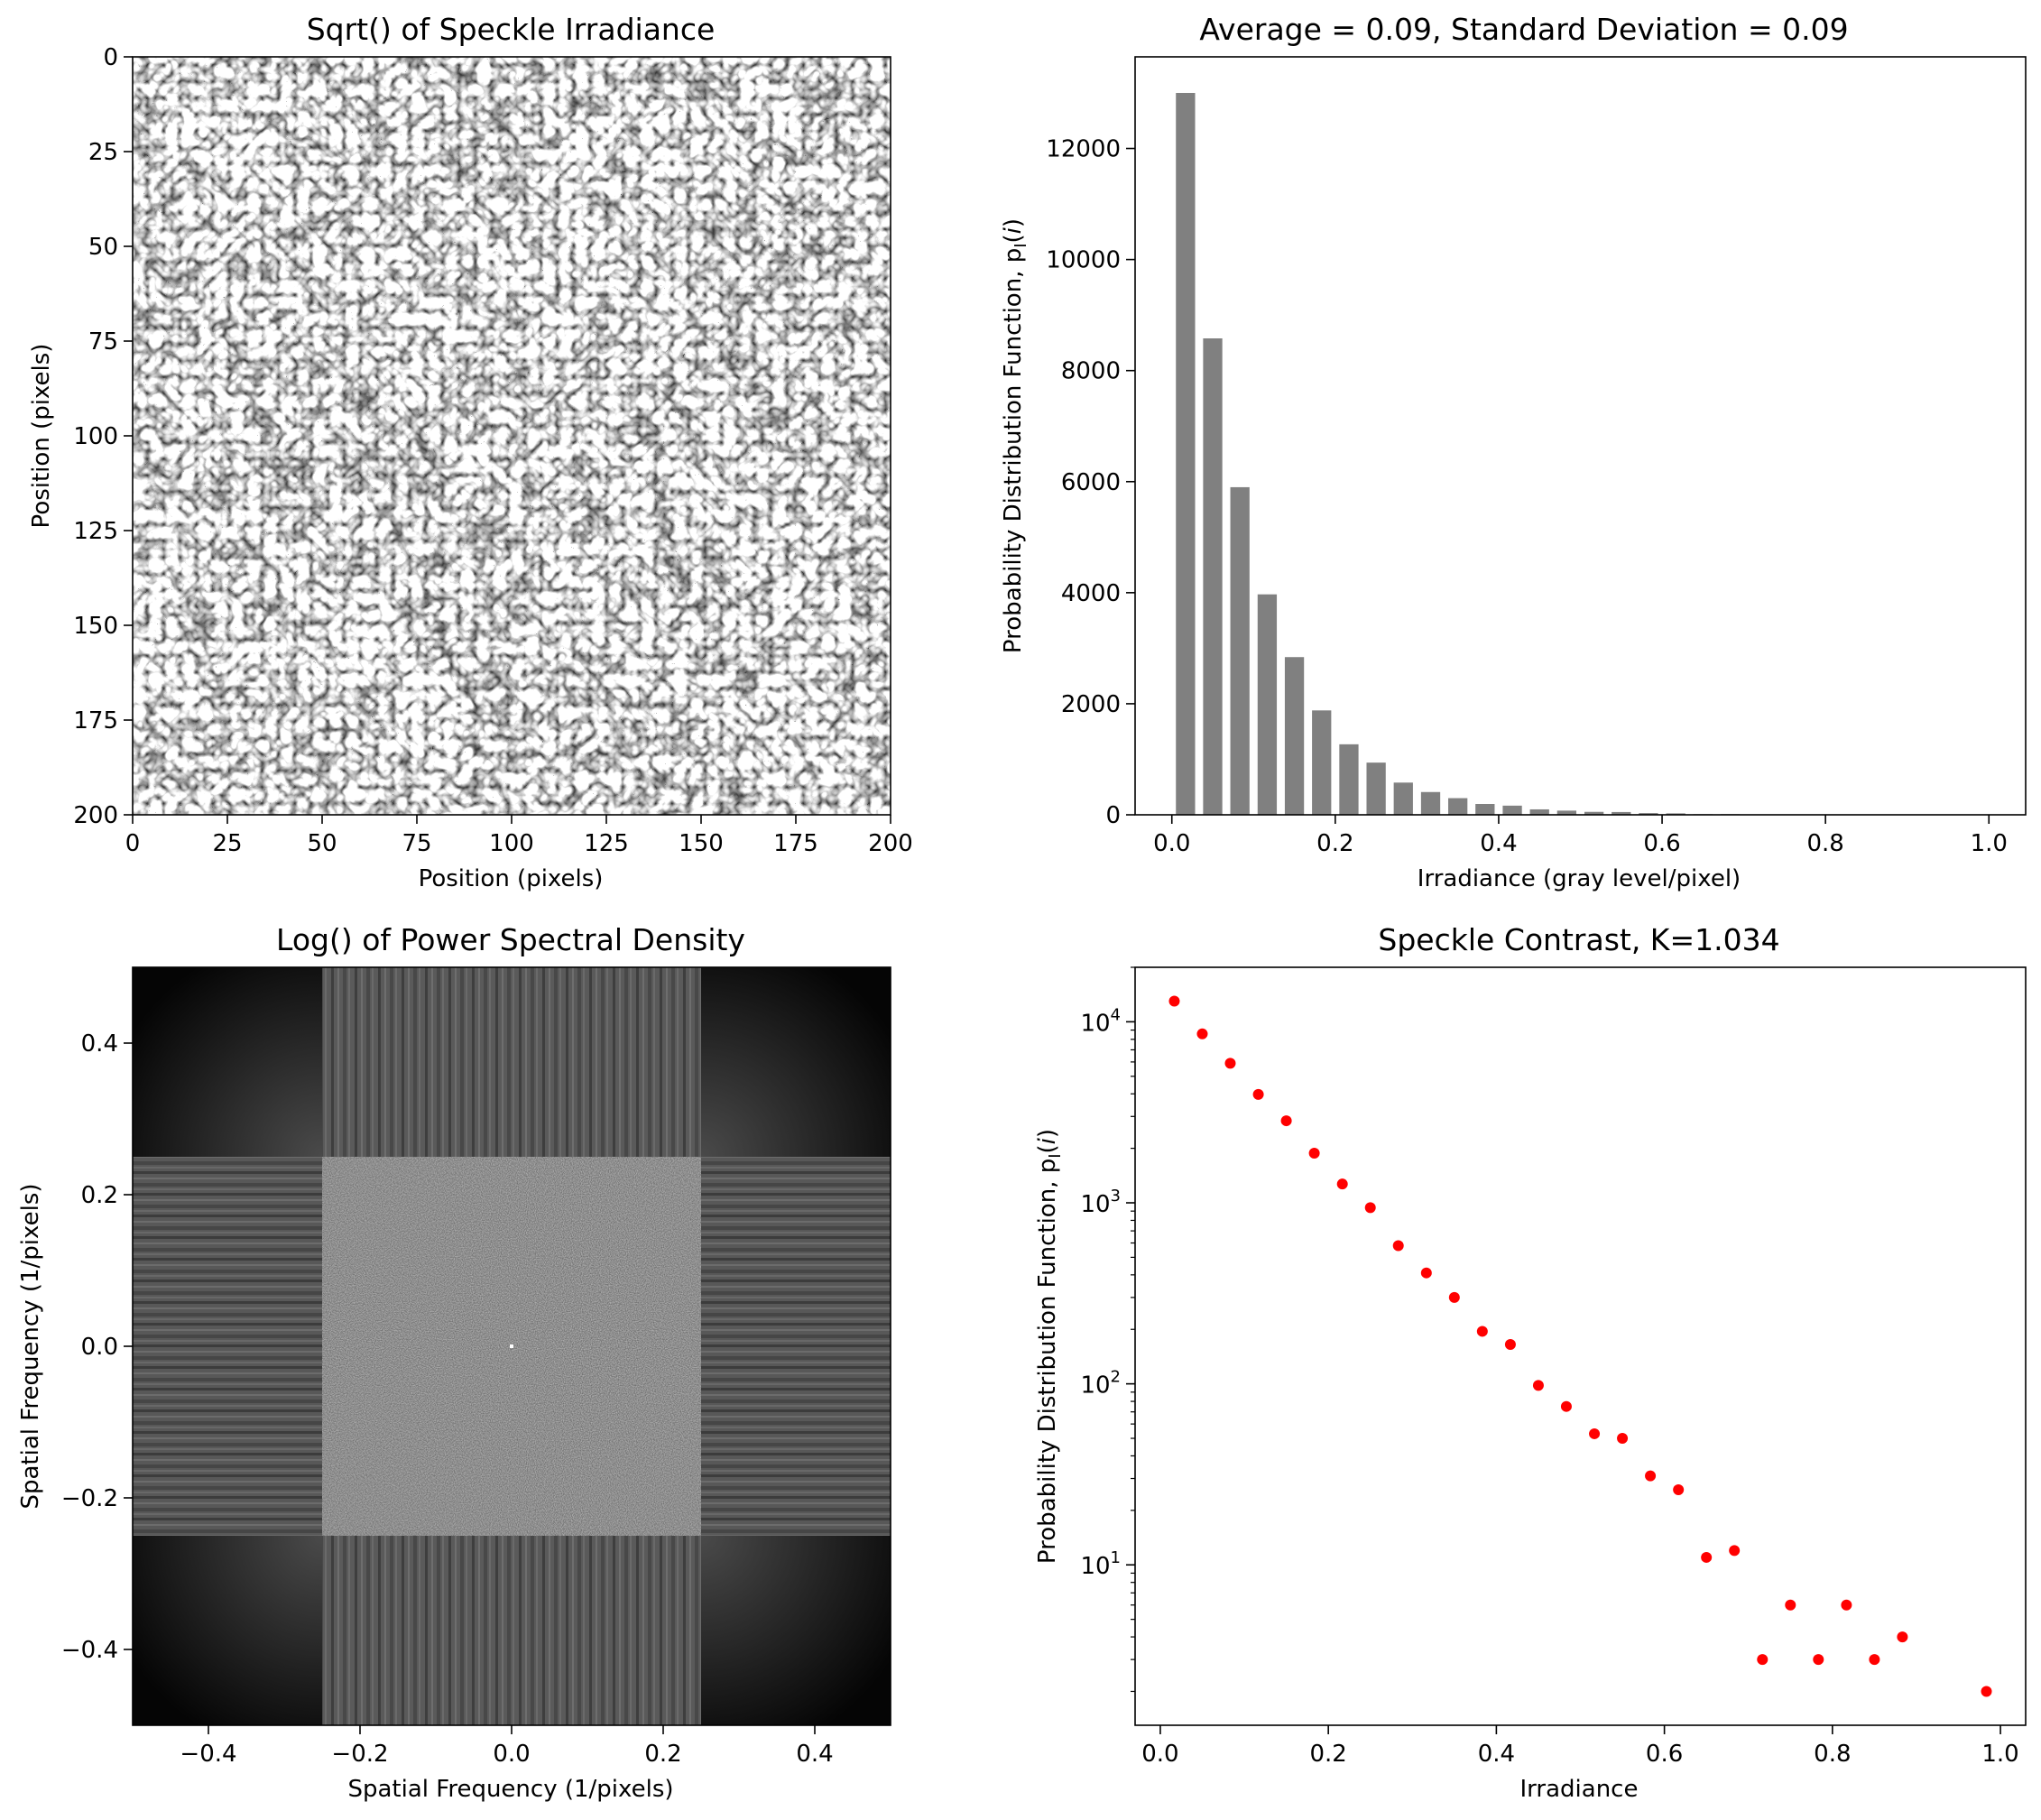 This screenshot has height=1820, width=2041. I want to click on y-tick-label: 2000, so click(1091, 704).